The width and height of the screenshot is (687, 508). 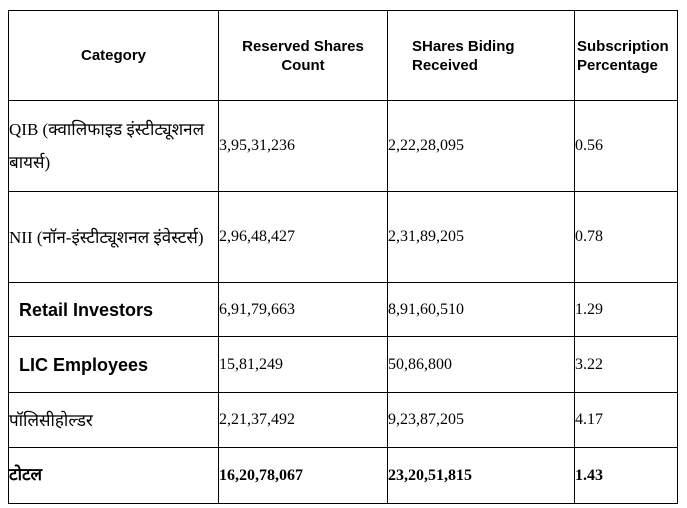 What do you see at coordinates (481, 364) in the screenshot?
I see `bids-cell: 50,86,800` at bounding box center [481, 364].